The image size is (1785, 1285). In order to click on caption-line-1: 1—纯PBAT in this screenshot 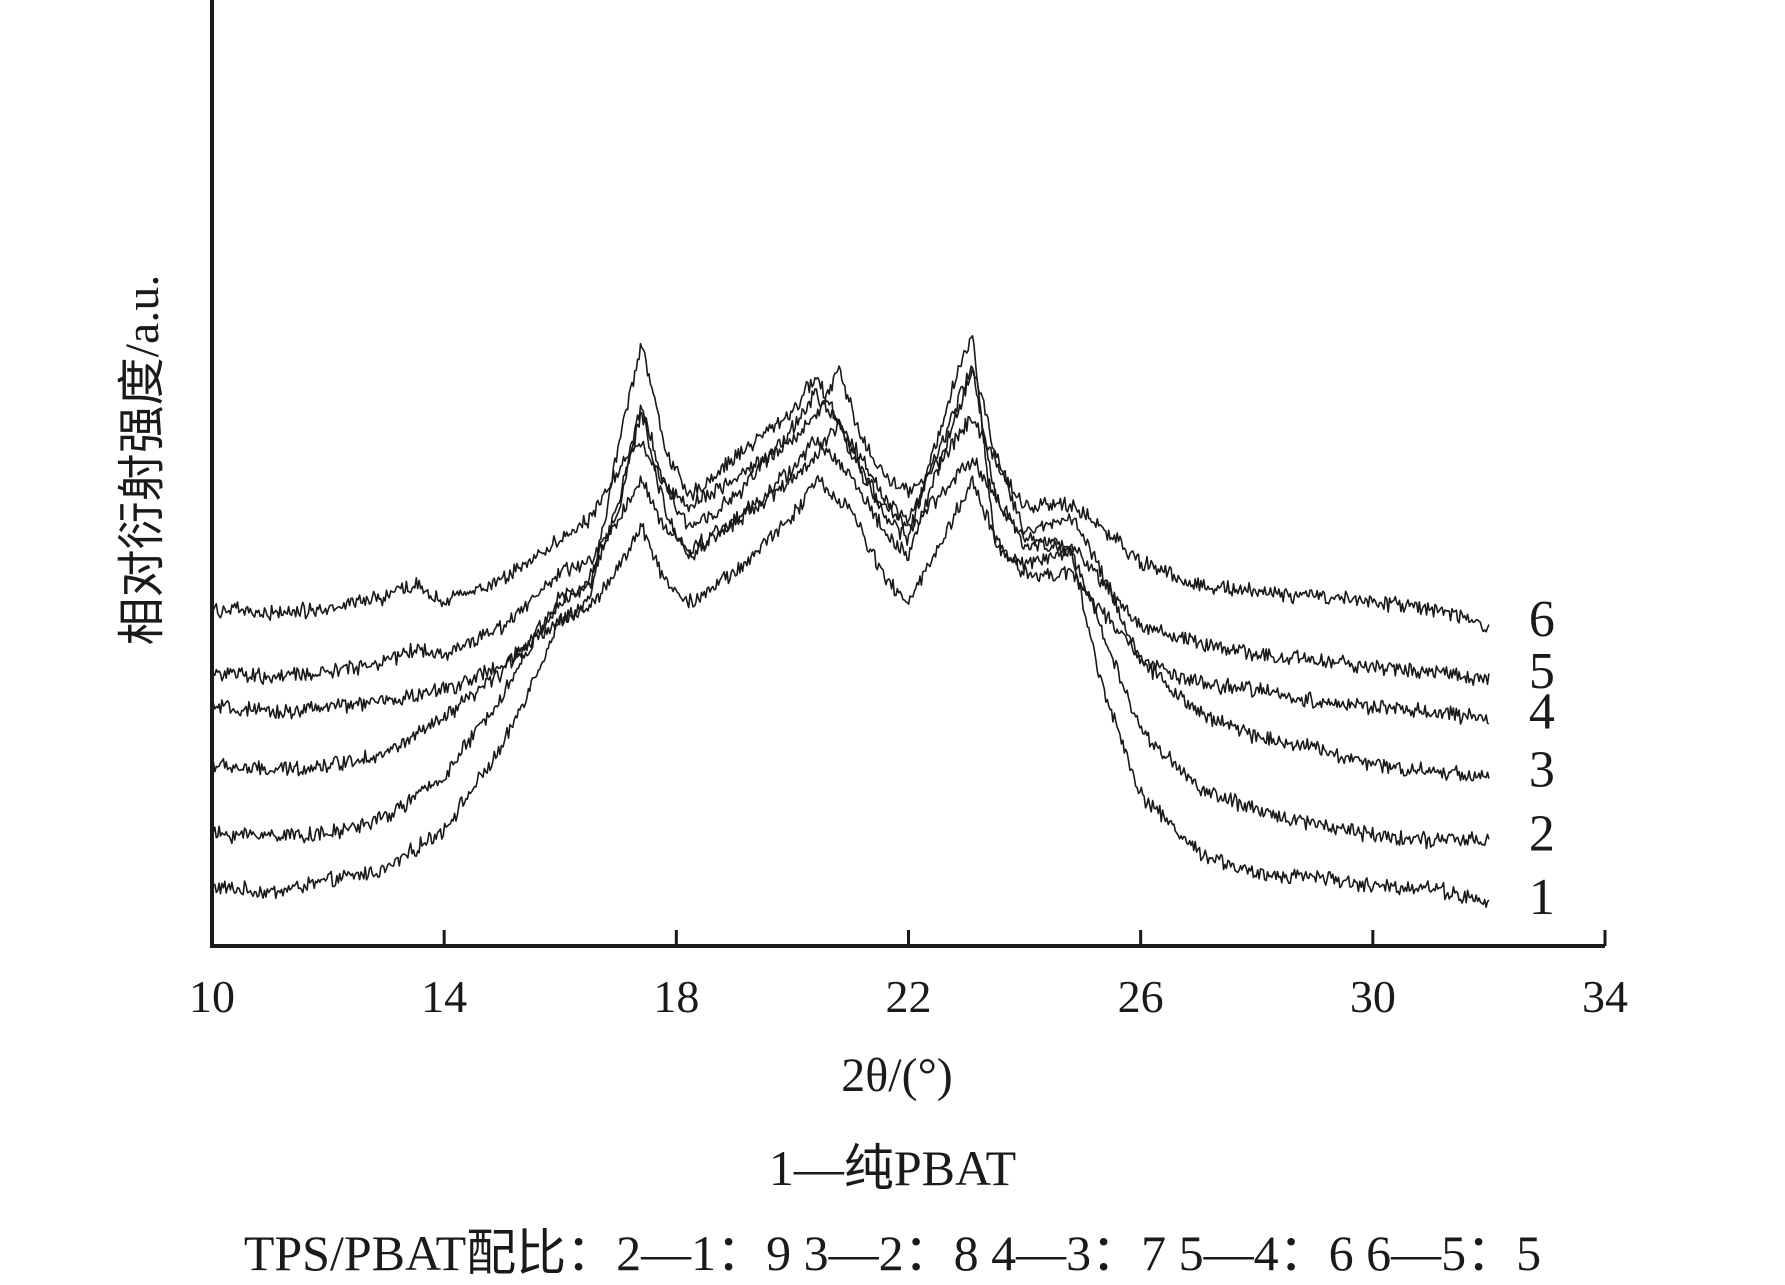, I will do `click(892, 1168)`.